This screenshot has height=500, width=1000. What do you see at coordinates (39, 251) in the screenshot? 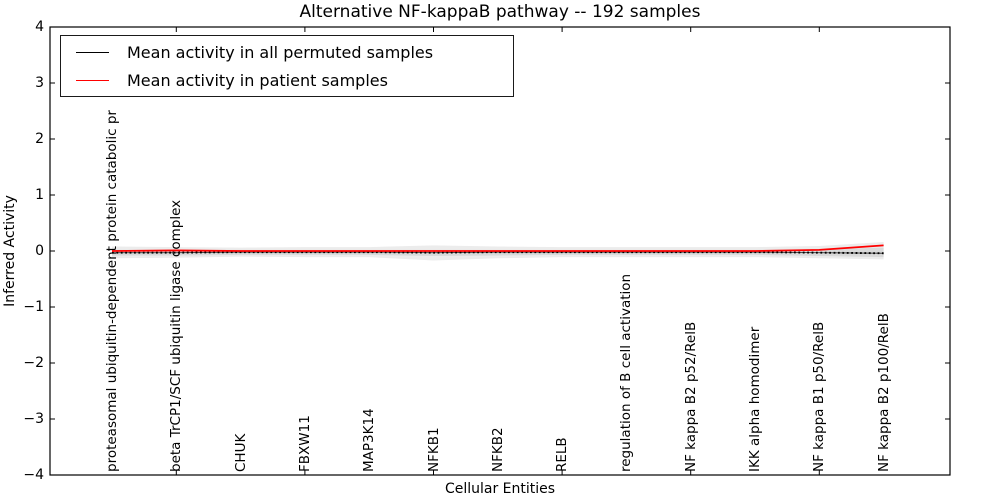
I see `y-tick-label: 0` at bounding box center [39, 251].